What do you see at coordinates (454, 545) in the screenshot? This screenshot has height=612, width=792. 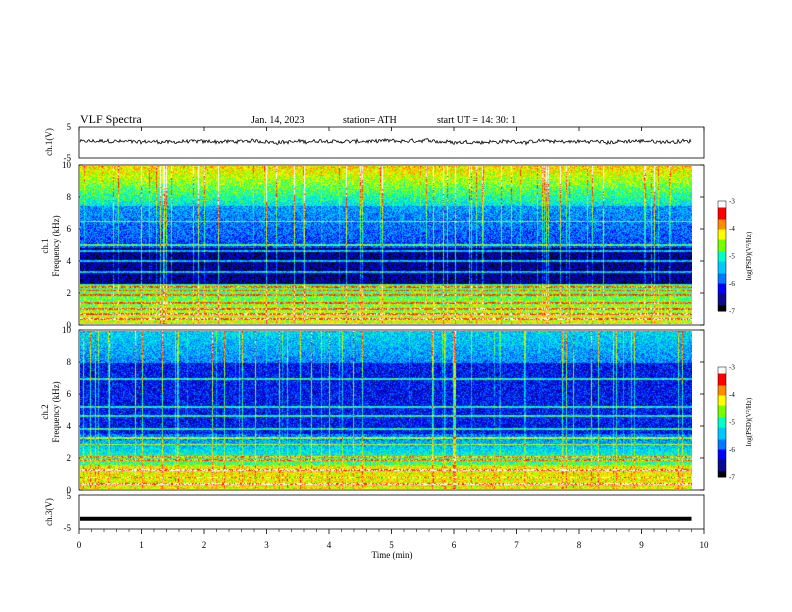 I see `time-tick-label: 6` at bounding box center [454, 545].